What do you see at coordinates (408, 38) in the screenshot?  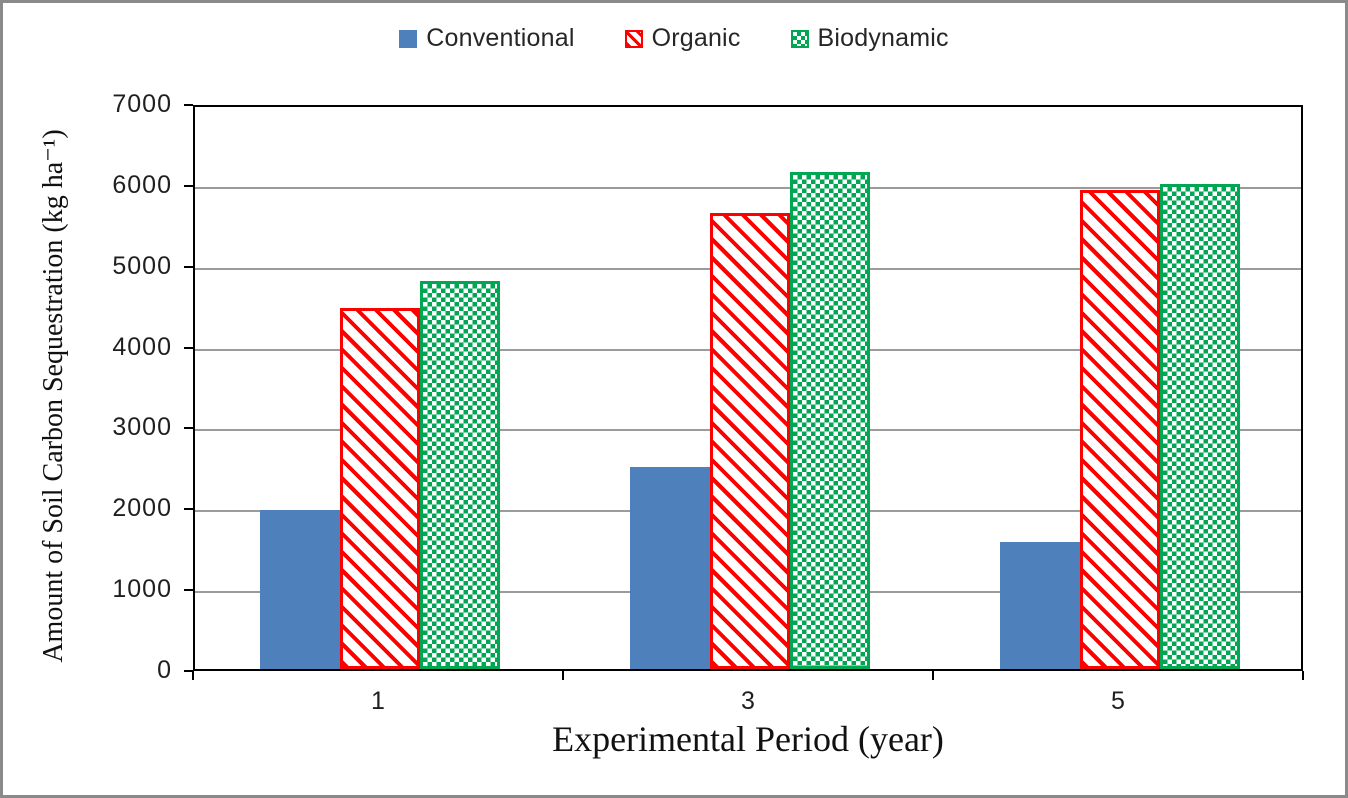 I see `blue-solid-square-icon` at bounding box center [408, 38].